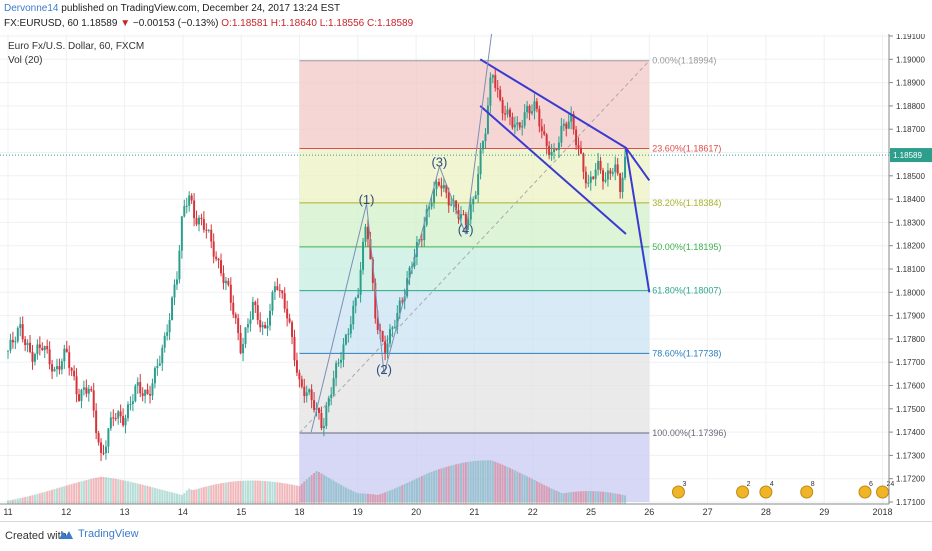  What do you see at coordinates (910, 246) in the screenshot?
I see `price-tick-label: 1.18200` at bounding box center [910, 246].